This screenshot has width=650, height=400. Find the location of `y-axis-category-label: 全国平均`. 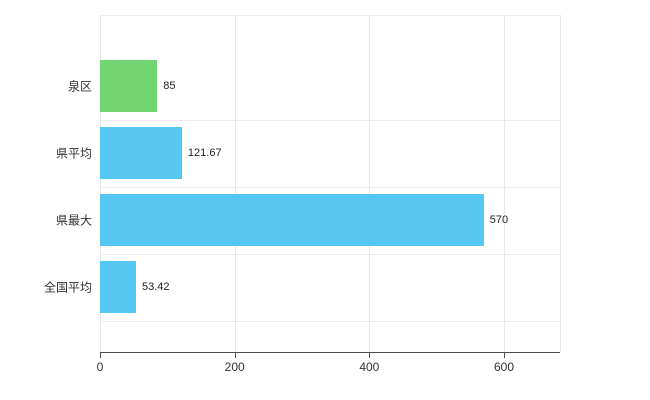

y-axis-category-label: 全国平均 is located at coordinates (67, 287).